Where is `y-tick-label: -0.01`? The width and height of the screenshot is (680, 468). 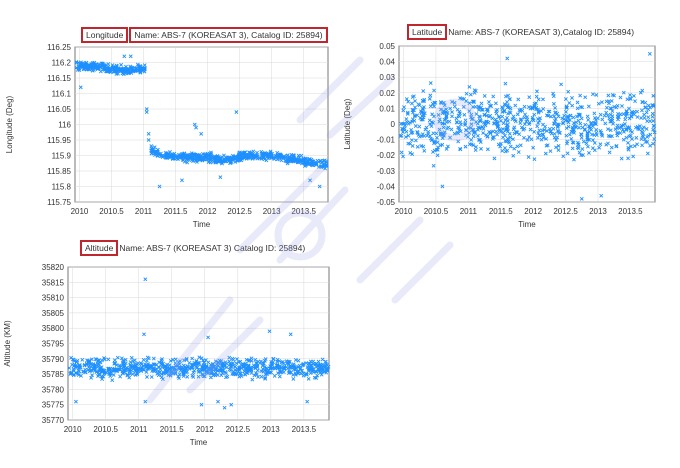
y-tick-label: -0.01 is located at coordinates (386, 140).